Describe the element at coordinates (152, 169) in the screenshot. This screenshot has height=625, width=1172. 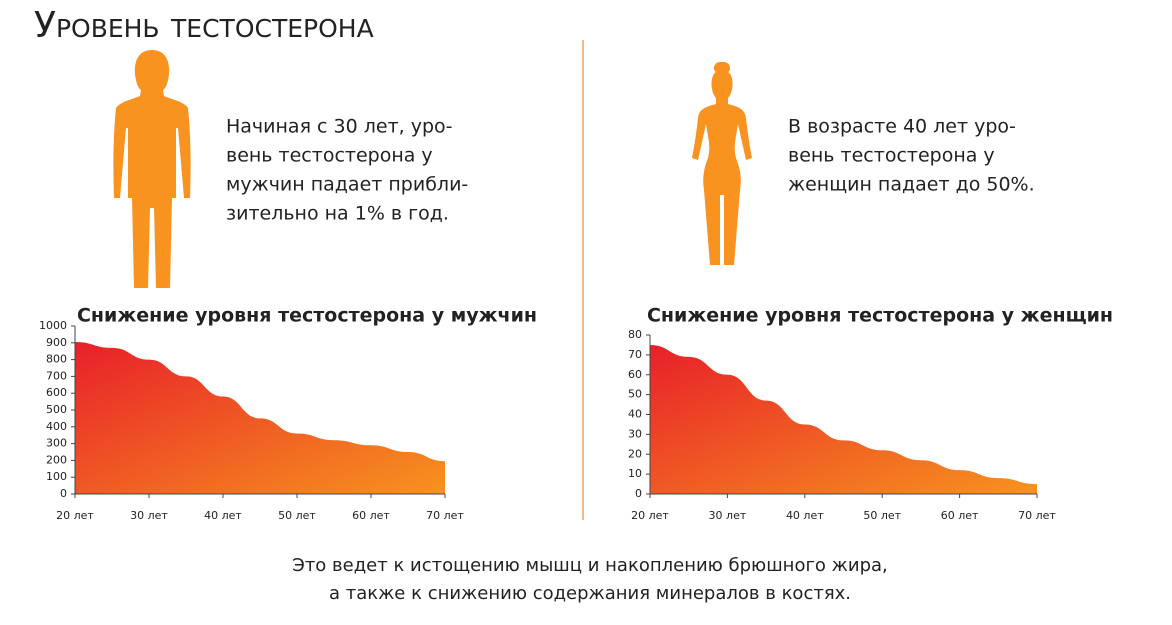
I see `man-icon` at that location.